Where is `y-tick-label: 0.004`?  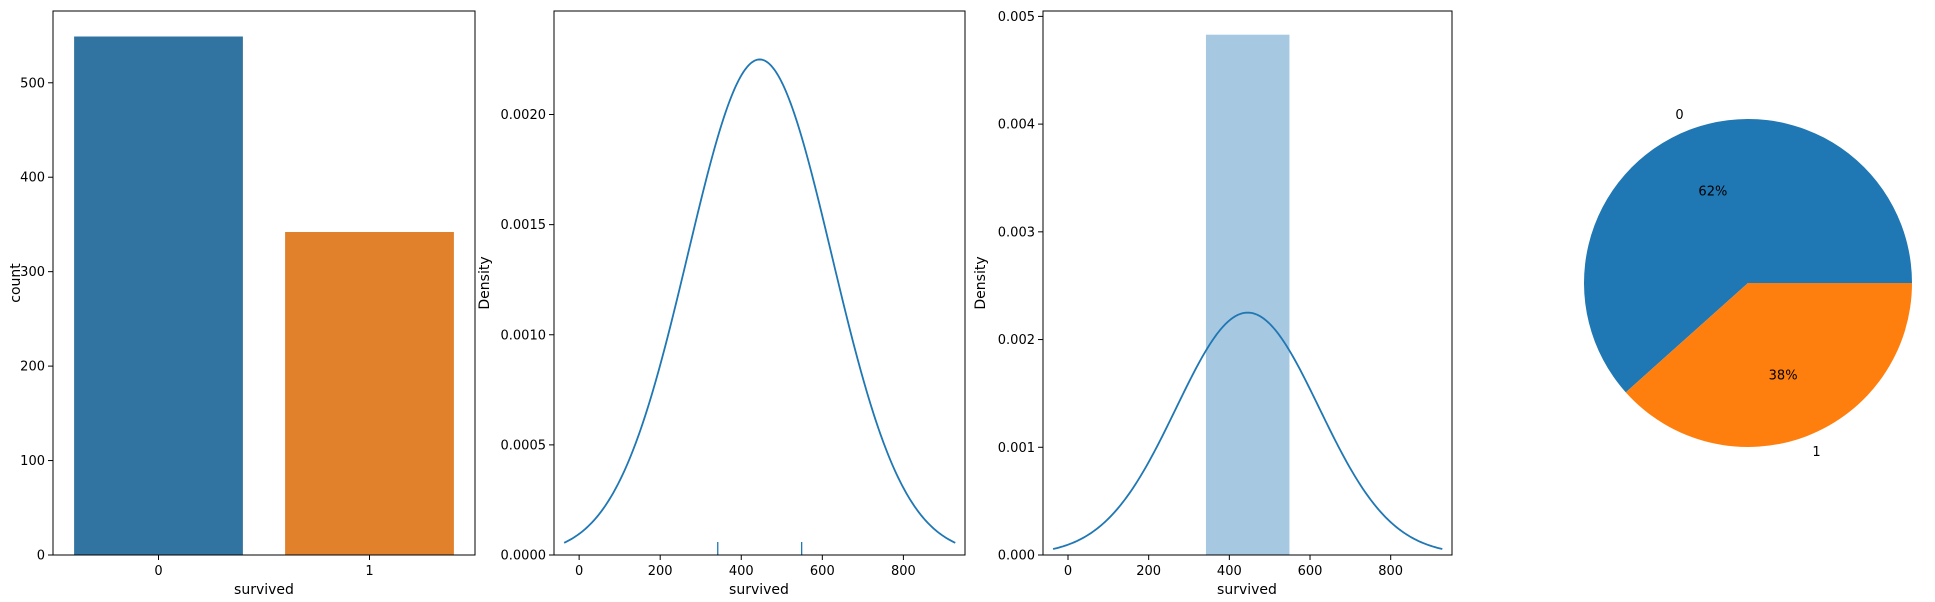 y-tick-label: 0.004 is located at coordinates (1016, 125).